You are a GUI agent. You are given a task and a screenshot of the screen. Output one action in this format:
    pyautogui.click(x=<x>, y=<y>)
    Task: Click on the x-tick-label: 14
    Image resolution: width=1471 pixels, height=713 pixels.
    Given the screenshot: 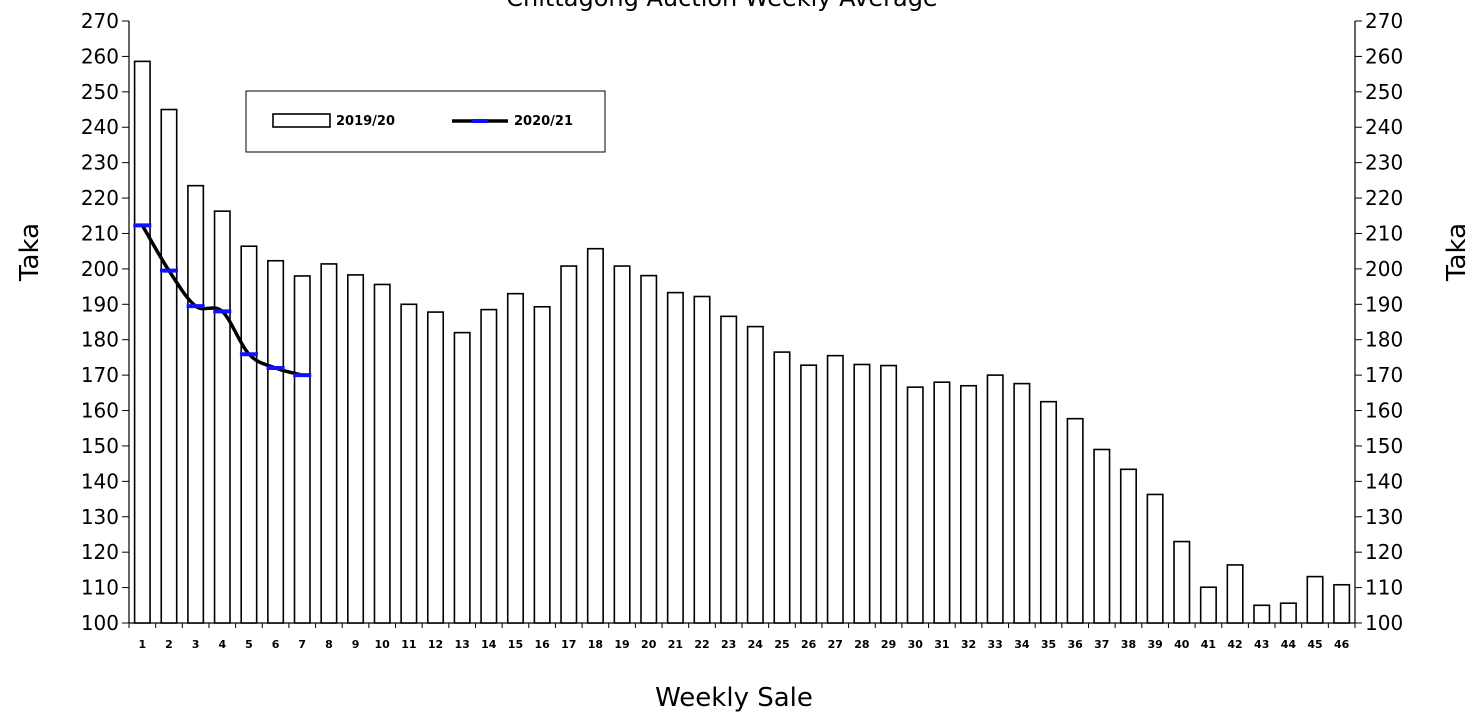 What is the action you would take?
    pyautogui.click(x=489, y=644)
    